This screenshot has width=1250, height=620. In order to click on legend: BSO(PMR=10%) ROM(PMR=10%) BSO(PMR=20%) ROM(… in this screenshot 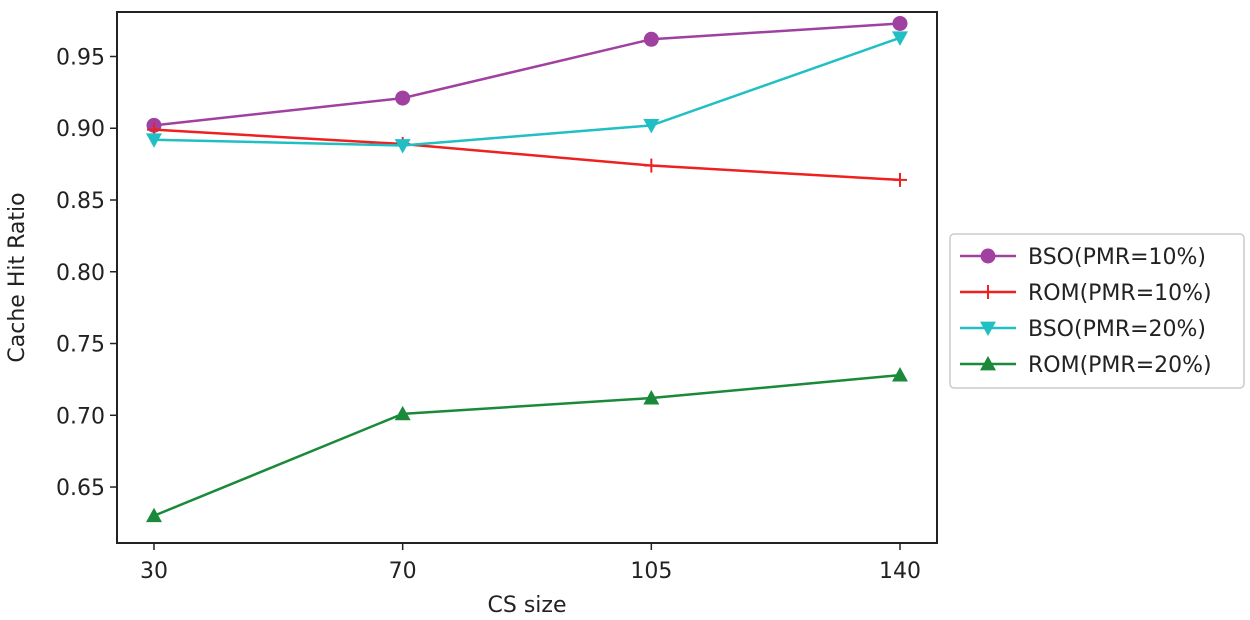, I will do `click(1097, 311)`.